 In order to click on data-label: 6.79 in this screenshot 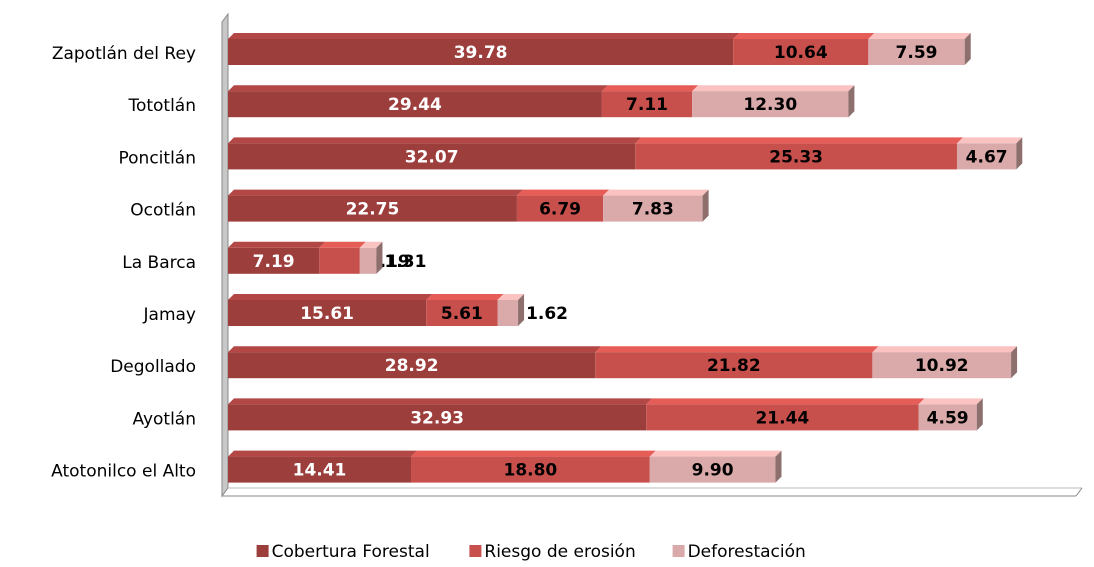, I will do `click(560, 210)`.